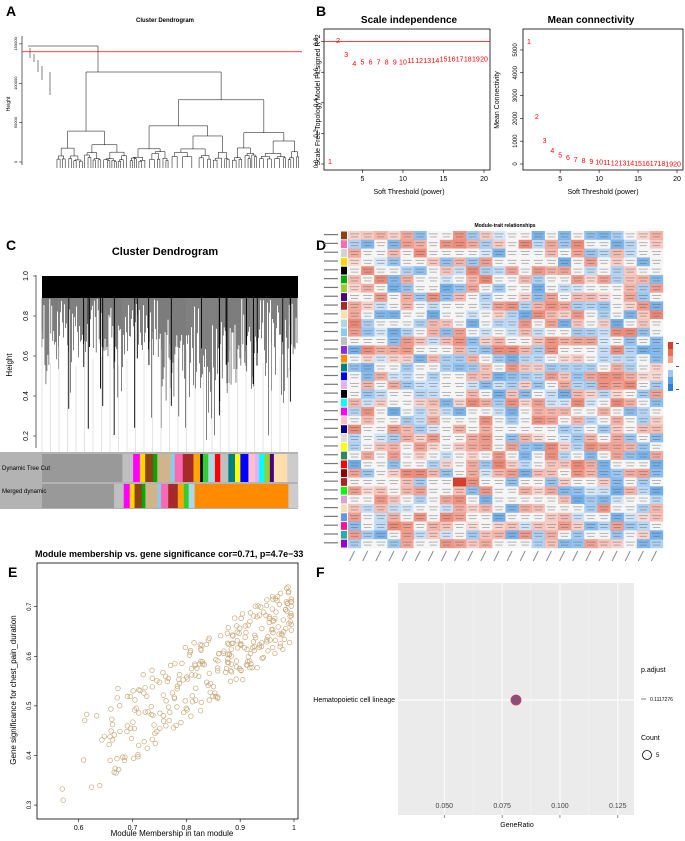 The width and height of the screenshot is (685, 841). What do you see at coordinates (344, 490) in the screenshot?
I see `d-module-swatch` at bounding box center [344, 490].